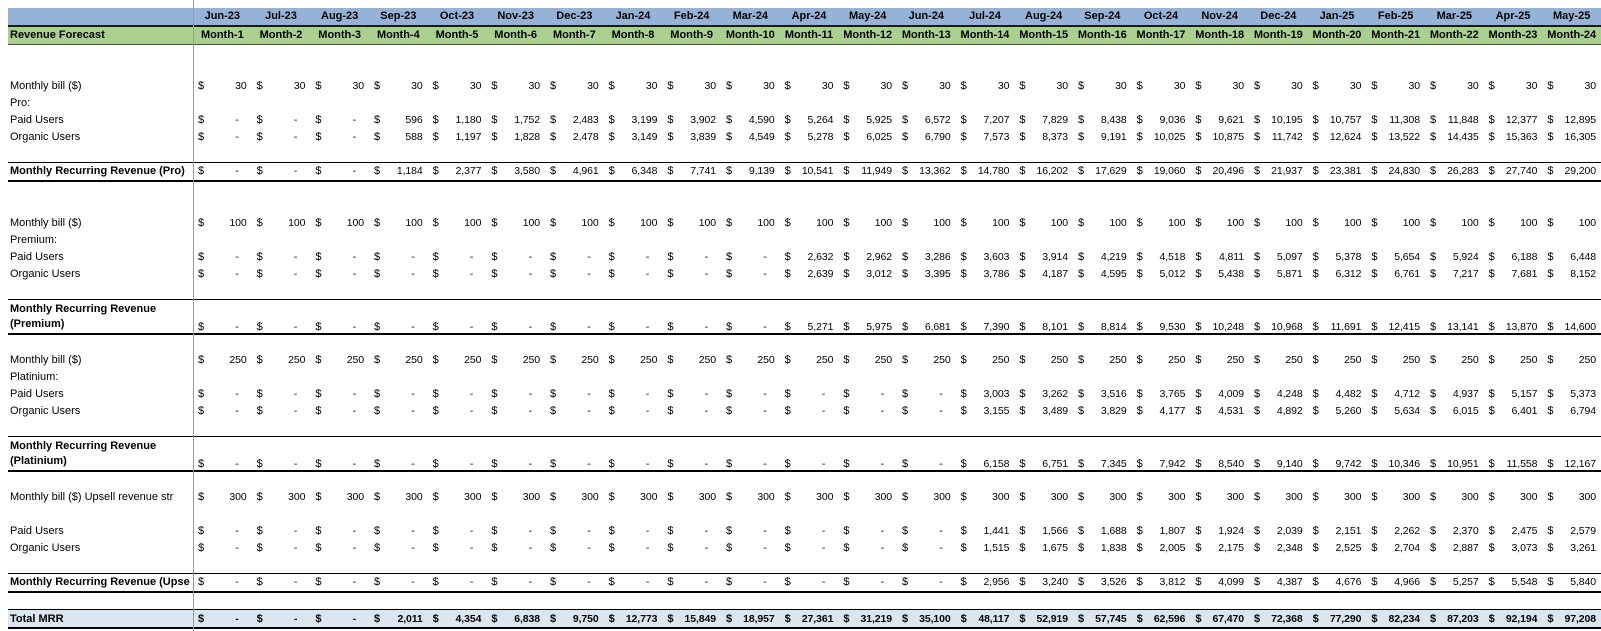 This screenshot has width=1601, height=631. Describe the element at coordinates (1043, 273) in the screenshot. I see `value-cell: $4,187` at that location.